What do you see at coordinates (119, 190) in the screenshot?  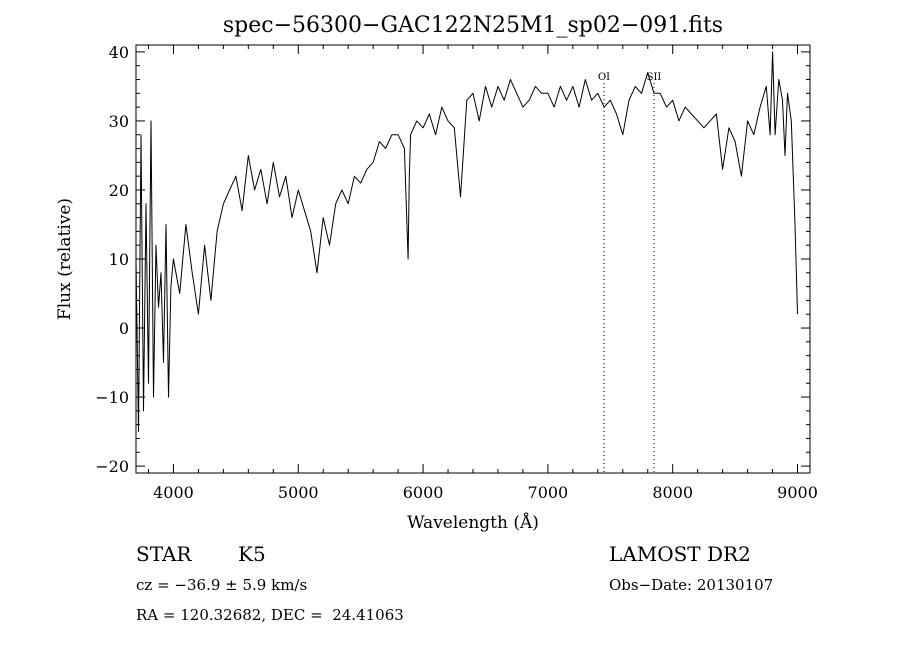 I see `y-tick-label: 20` at bounding box center [119, 190].